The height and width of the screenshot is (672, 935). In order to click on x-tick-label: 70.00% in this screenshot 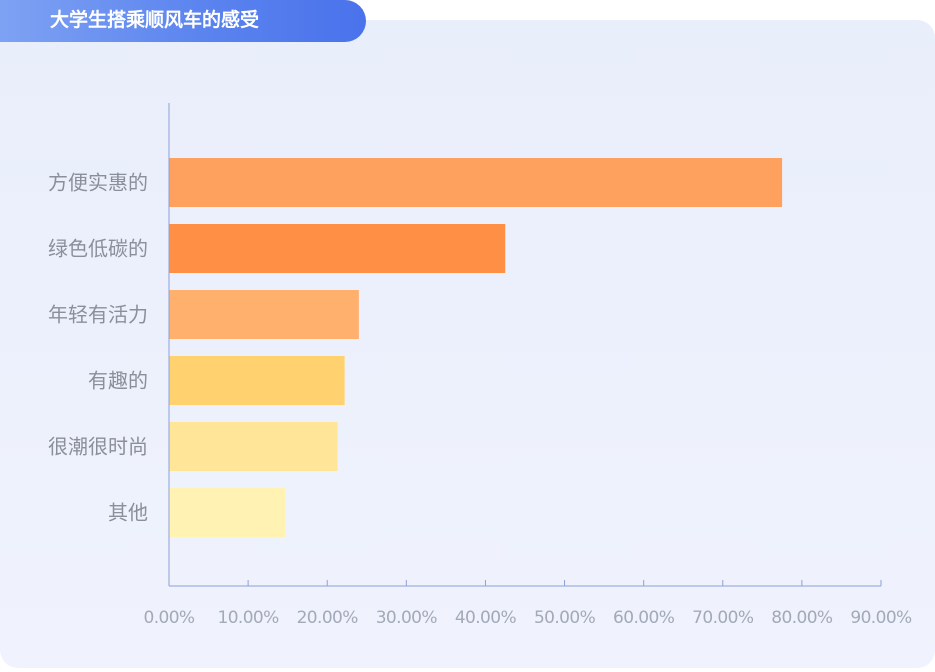, I will do `click(723, 618)`.